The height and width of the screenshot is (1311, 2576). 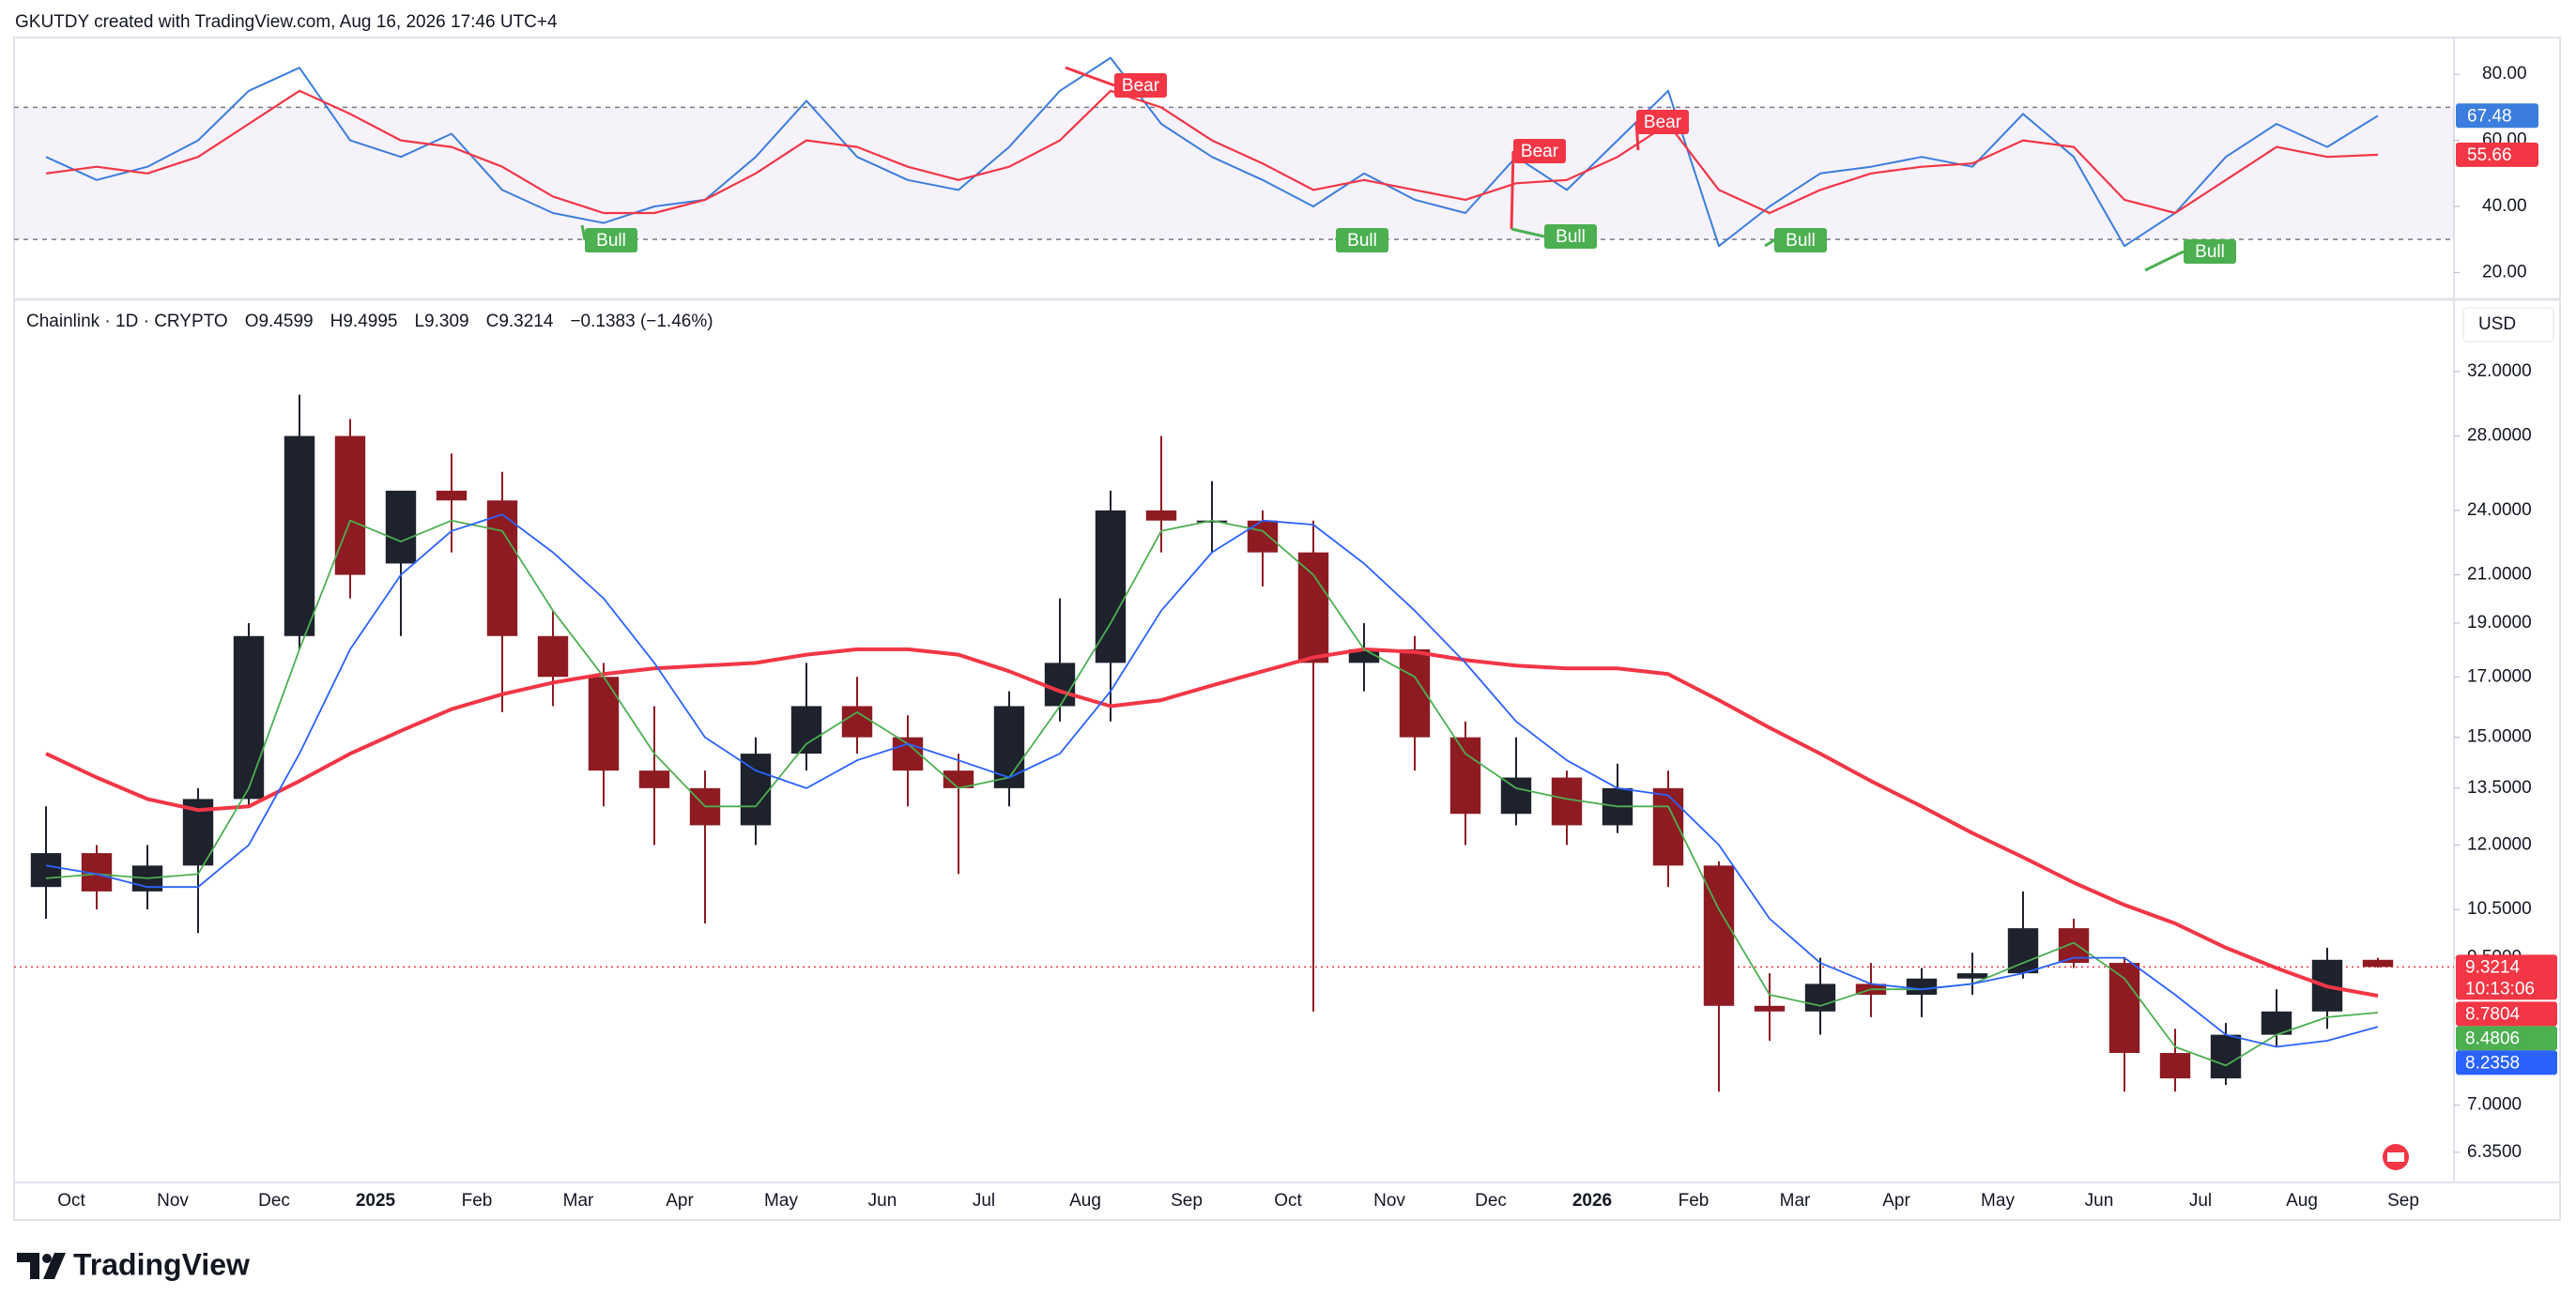 What do you see at coordinates (1288, 1201) in the screenshot?
I see `x-tick-label: Oct` at bounding box center [1288, 1201].